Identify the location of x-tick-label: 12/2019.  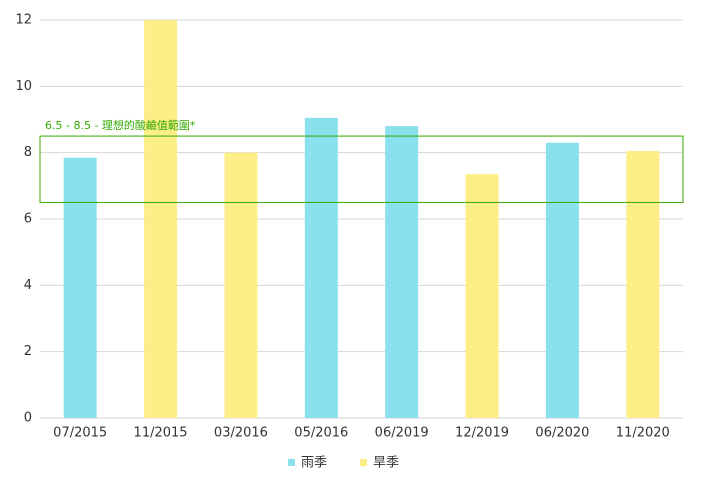
(482, 433).